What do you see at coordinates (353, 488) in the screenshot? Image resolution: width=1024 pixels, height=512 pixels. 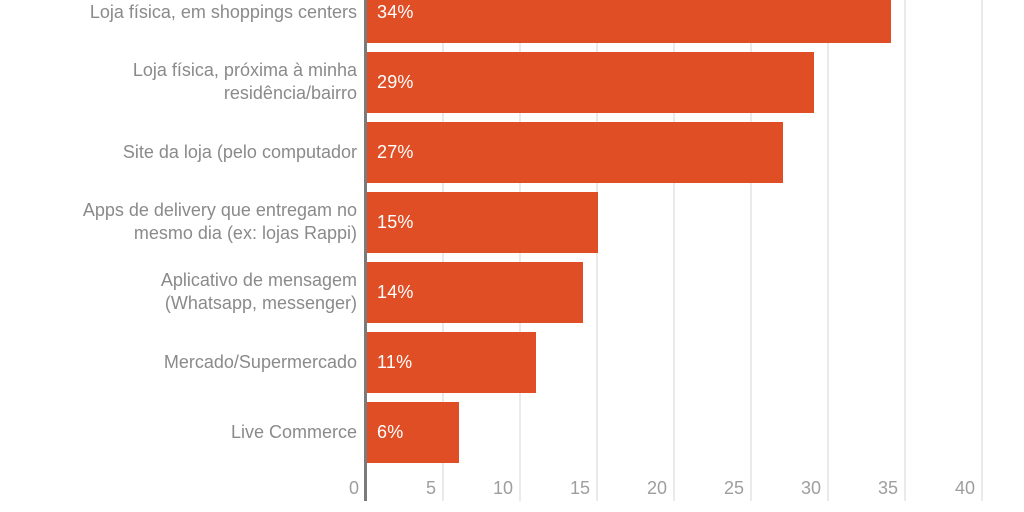 I see `x-tick-label: 0` at bounding box center [353, 488].